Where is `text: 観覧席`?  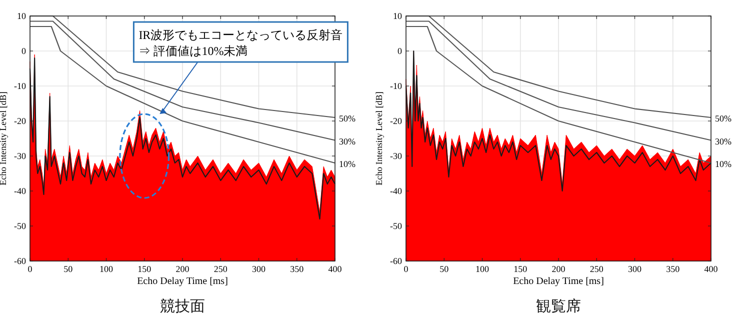
text: 観覧席 is located at coordinates (558, 306).